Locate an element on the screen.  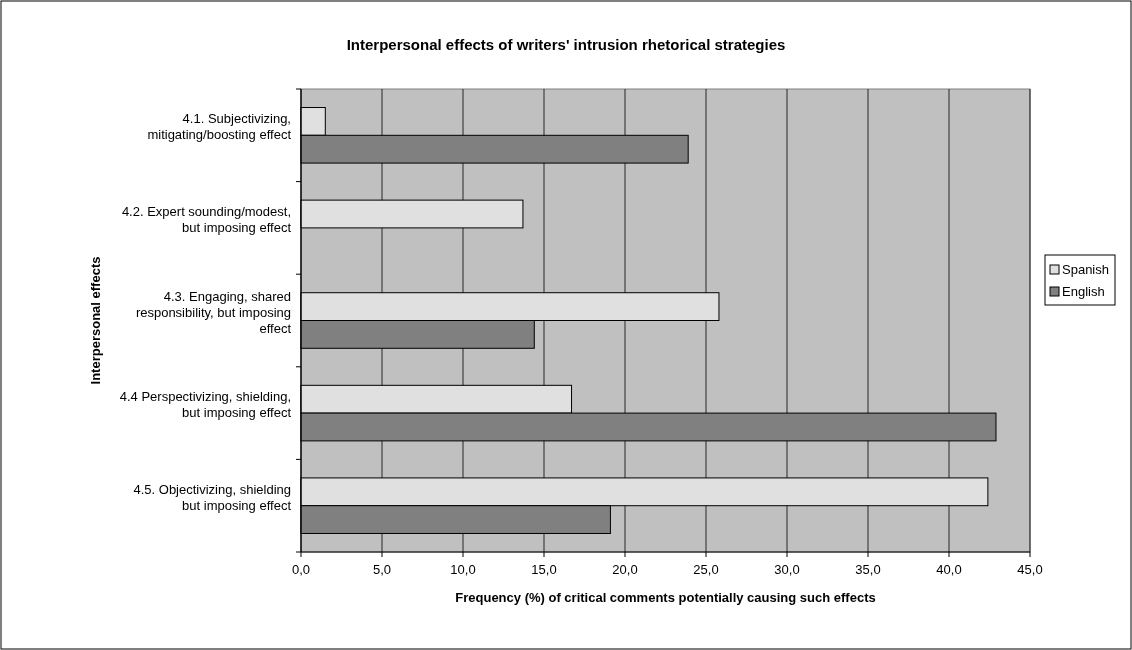
legend-label: Spanish is located at coordinates (1085, 269).